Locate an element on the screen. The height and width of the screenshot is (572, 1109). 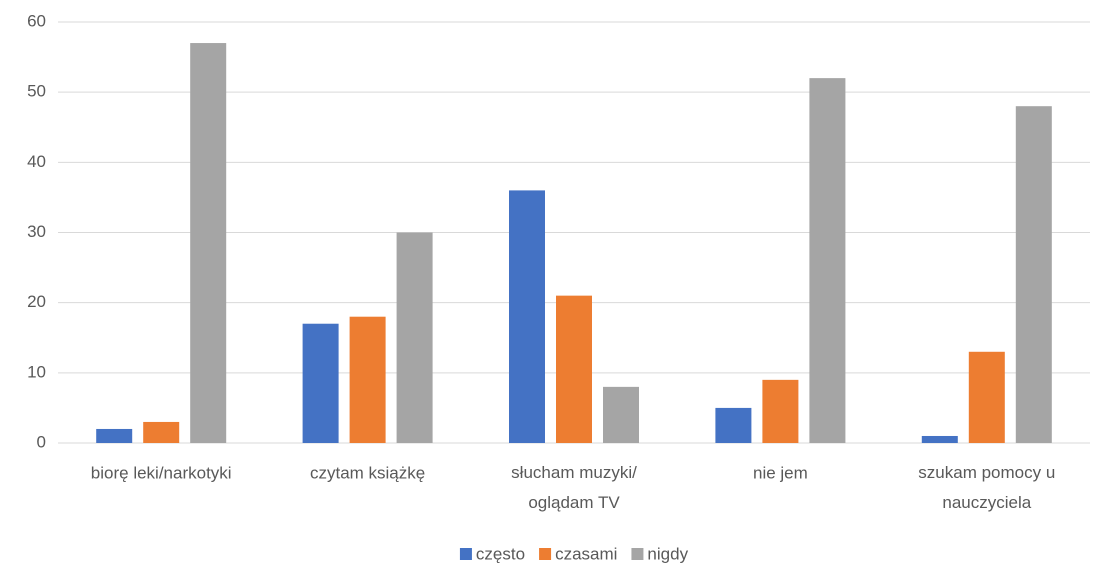
y-tick-label: 20 is located at coordinates (36, 301).